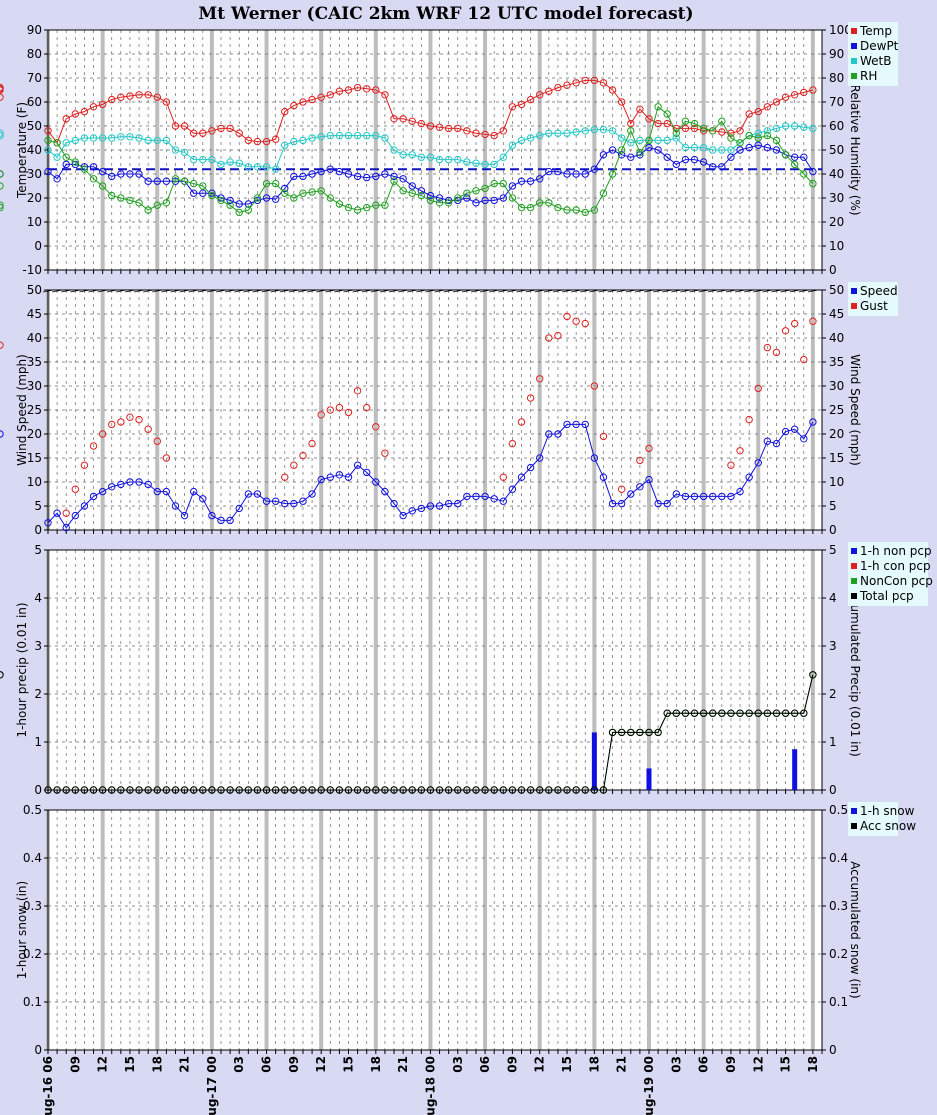  What do you see at coordinates (34, 434) in the screenshot?
I see `y-tick-label: 20` at bounding box center [34, 434].